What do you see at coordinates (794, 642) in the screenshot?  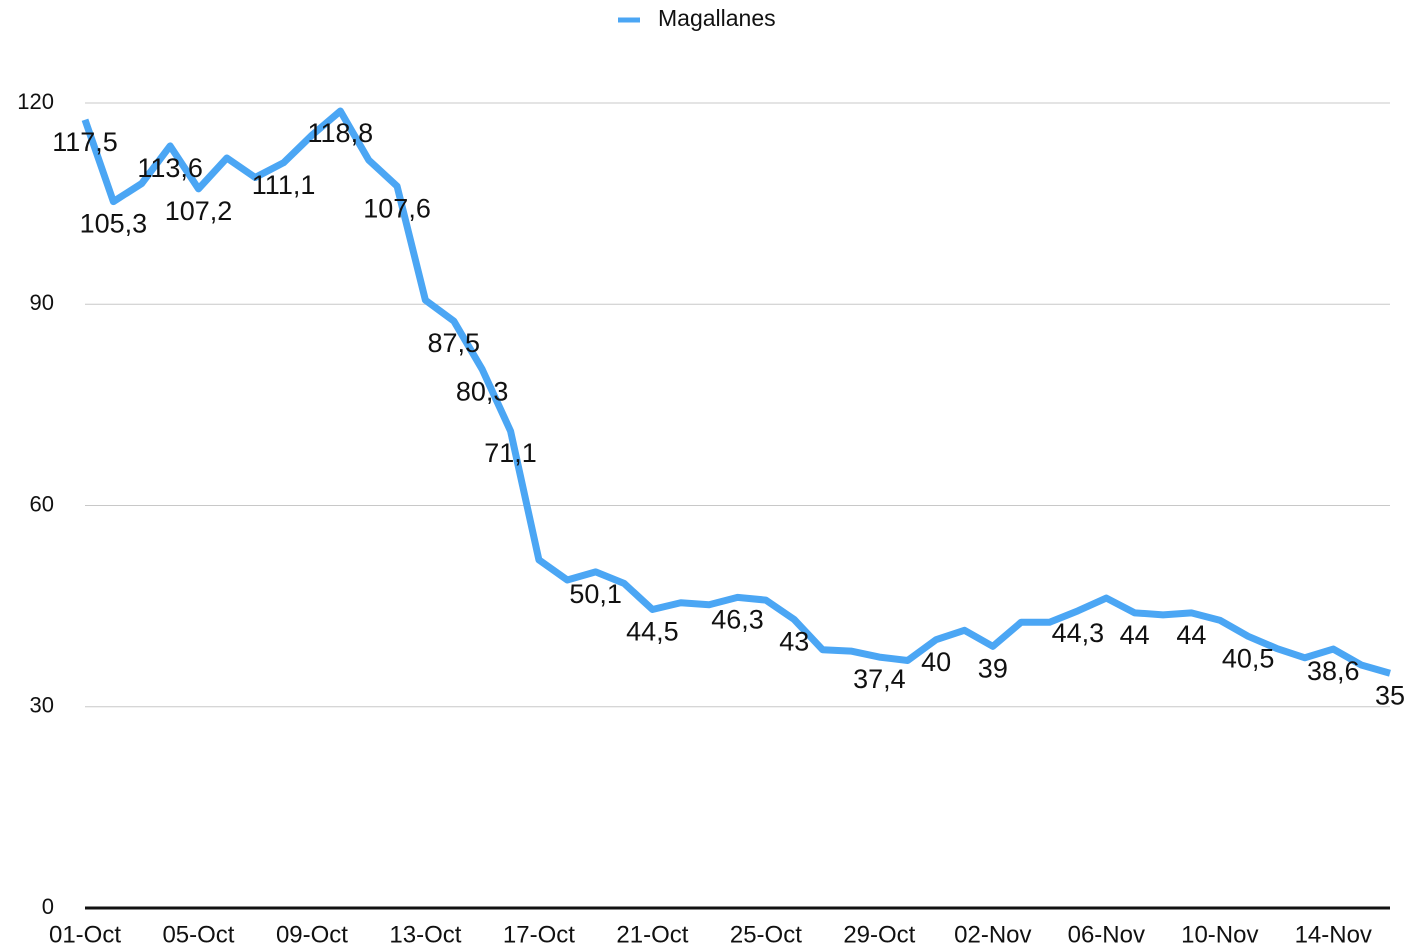 I see `data-label: 43` at bounding box center [794, 642].